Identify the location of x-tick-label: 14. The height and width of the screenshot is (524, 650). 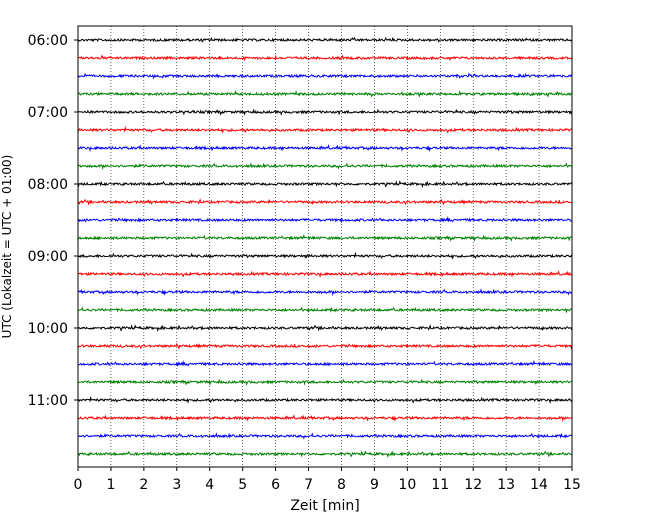
(539, 485).